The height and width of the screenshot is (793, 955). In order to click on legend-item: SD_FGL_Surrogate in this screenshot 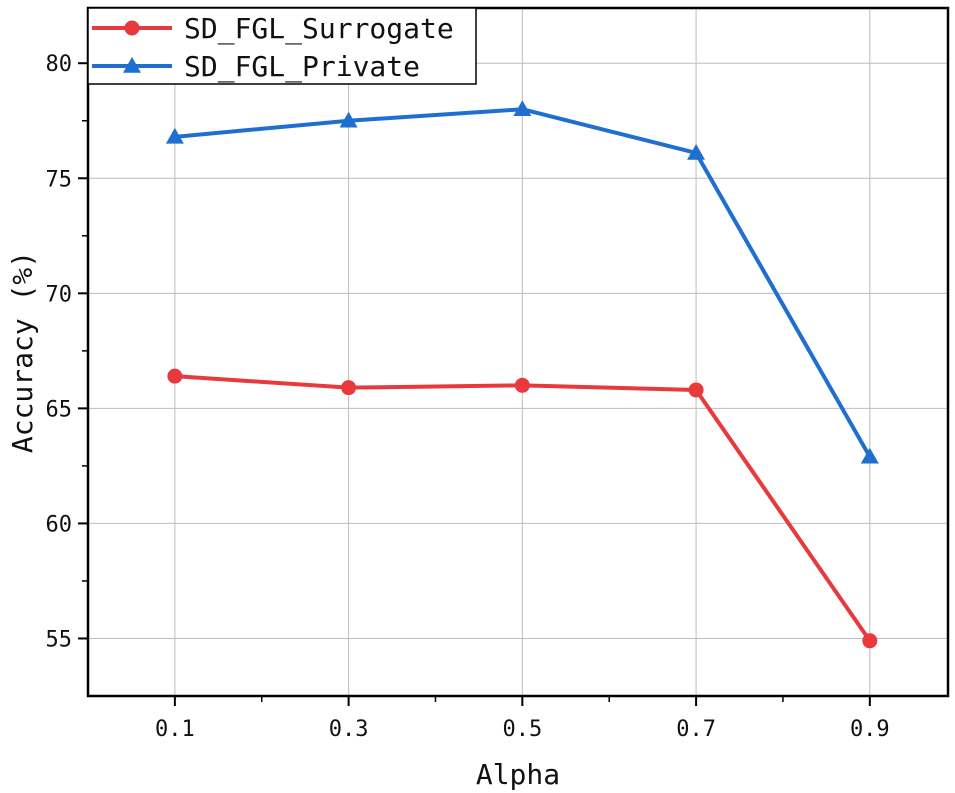, I will do `click(273, 29)`.